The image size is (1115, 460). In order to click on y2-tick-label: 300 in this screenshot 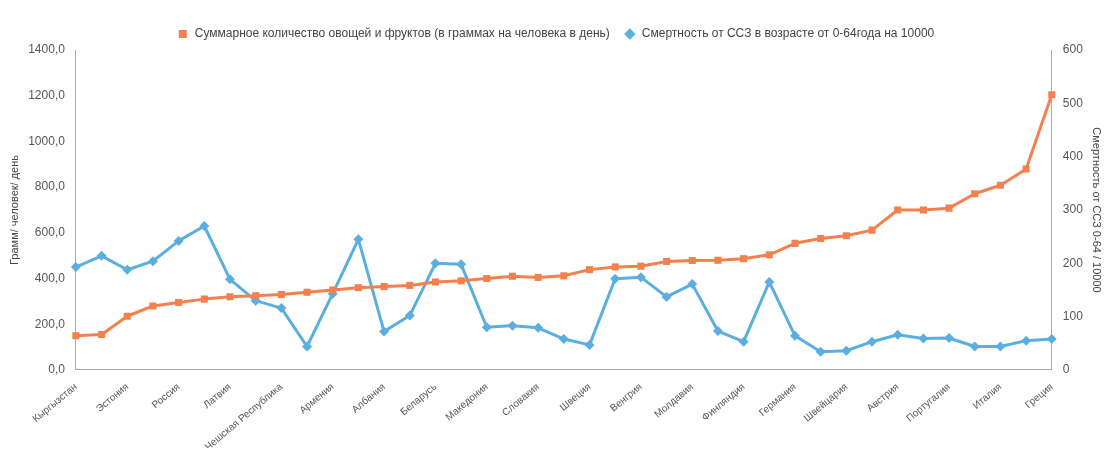, I will do `click(1073, 209)`.